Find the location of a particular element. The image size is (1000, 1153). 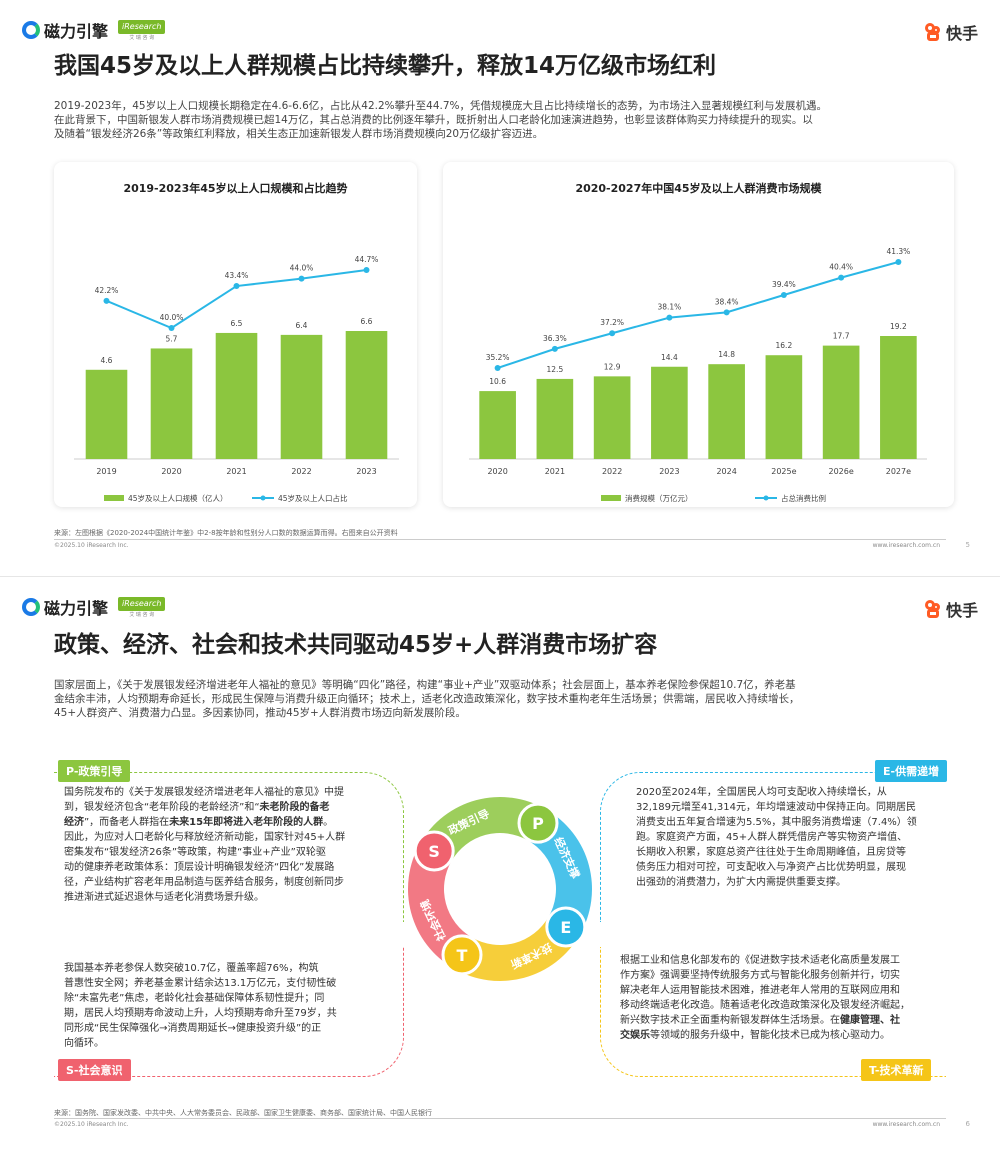

ring-node-letter-e: E is located at coordinates (565, 927).